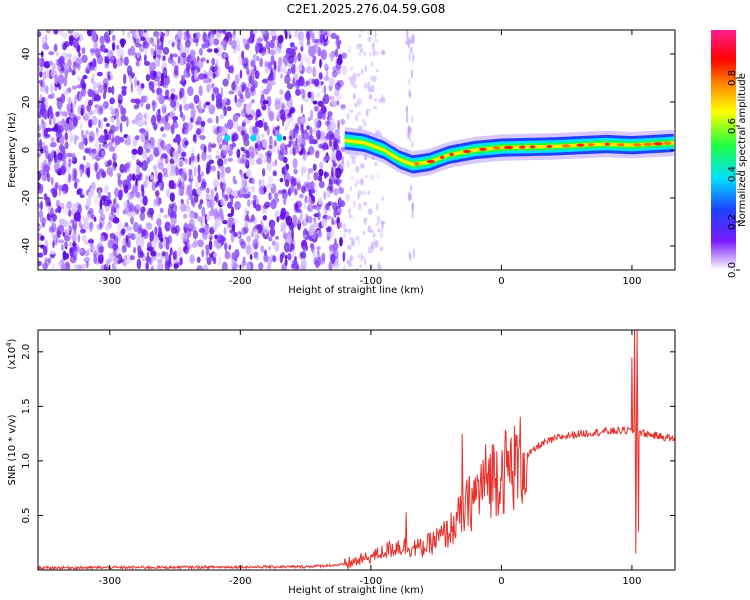 This screenshot has width=750, height=600. Describe the element at coordinates (12, 150) in the screenshot. I see `spectrogram-y-label: Frequency (Hz)` at that location.